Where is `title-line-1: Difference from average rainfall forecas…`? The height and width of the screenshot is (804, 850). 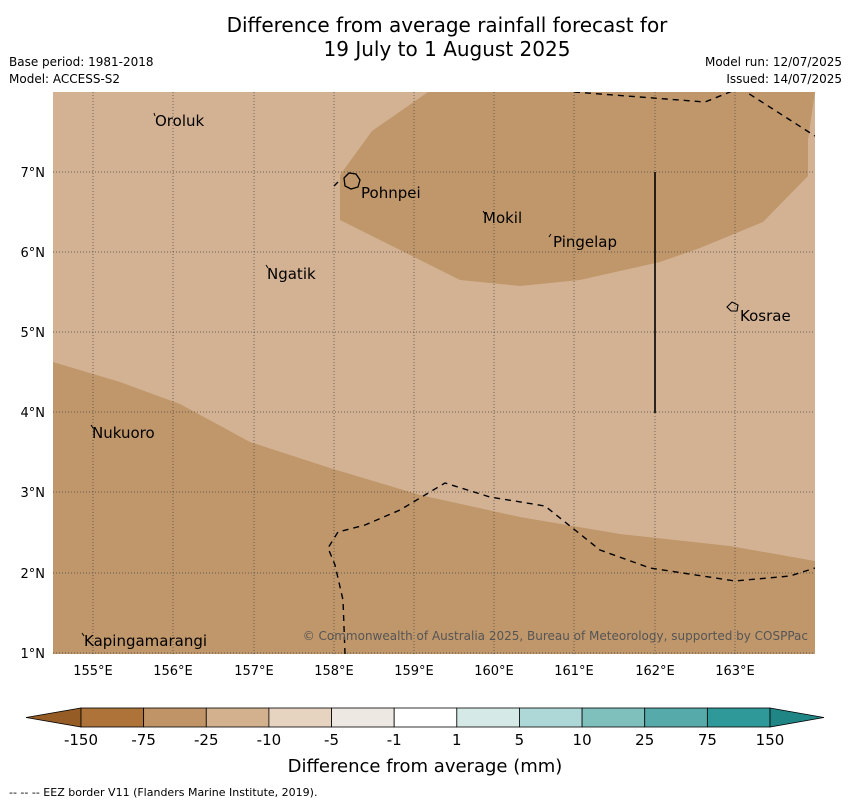
title-line-1: Difference from average rainfall forecas… is located at coordinates (447, 25).